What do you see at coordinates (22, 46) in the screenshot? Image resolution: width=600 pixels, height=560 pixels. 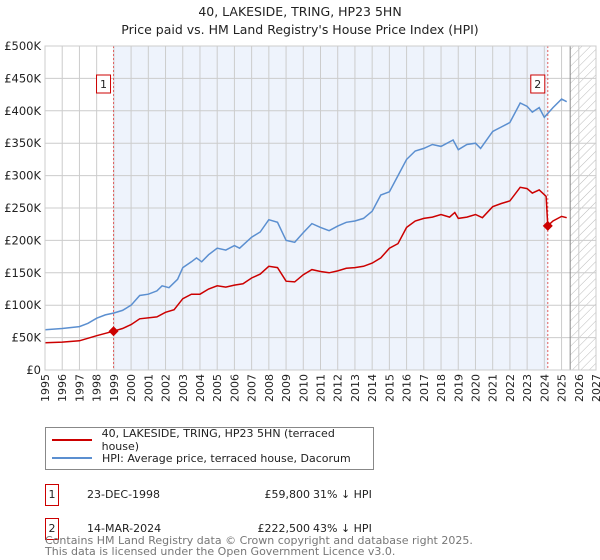 I see `y-tick-label: £500K` at bounding box center [22, 46].